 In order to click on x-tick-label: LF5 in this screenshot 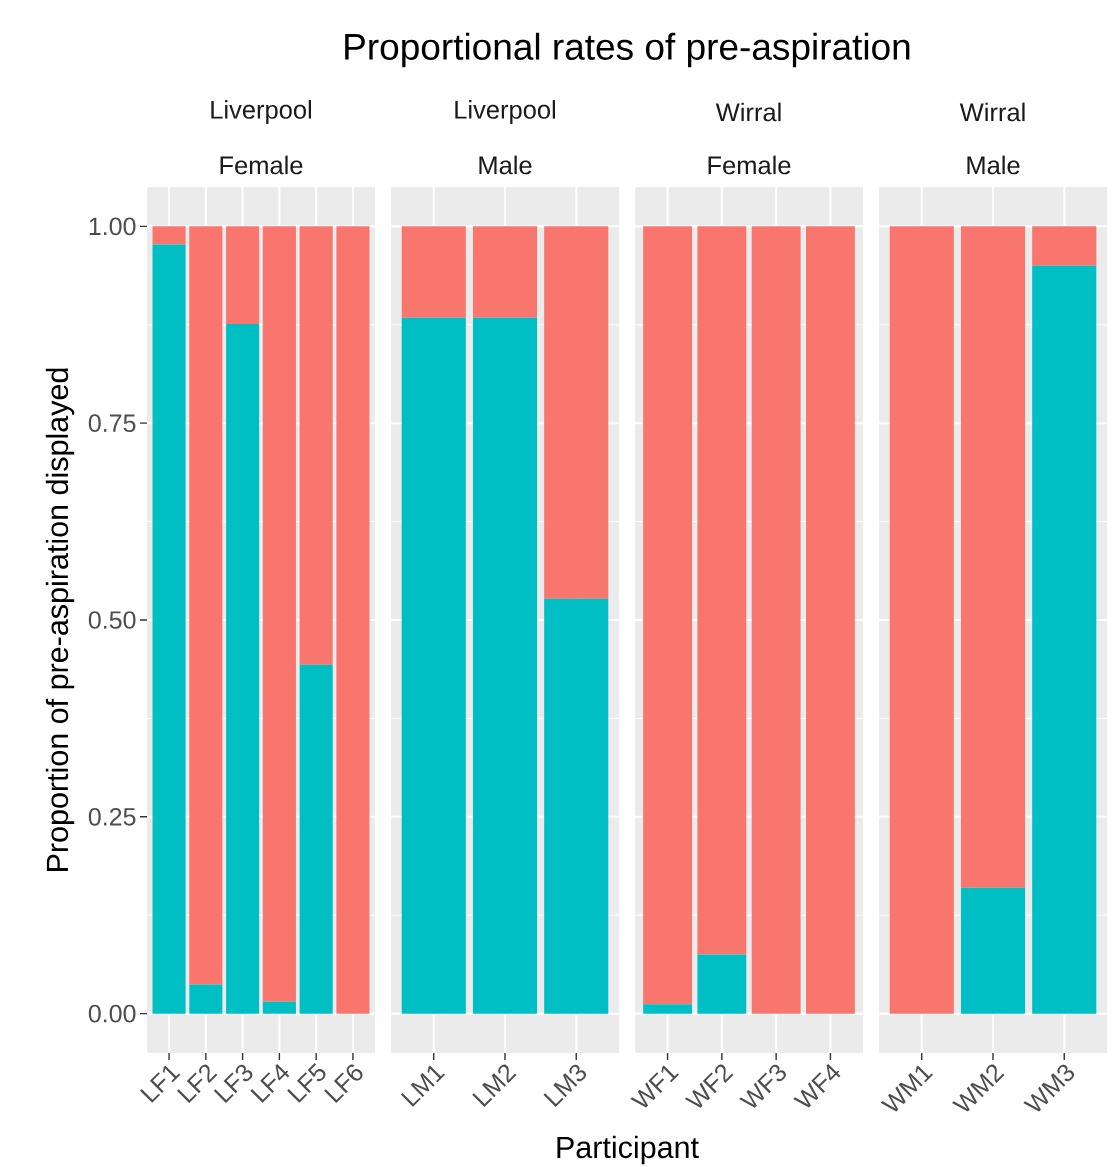, I will do `click(306, 1083)`.